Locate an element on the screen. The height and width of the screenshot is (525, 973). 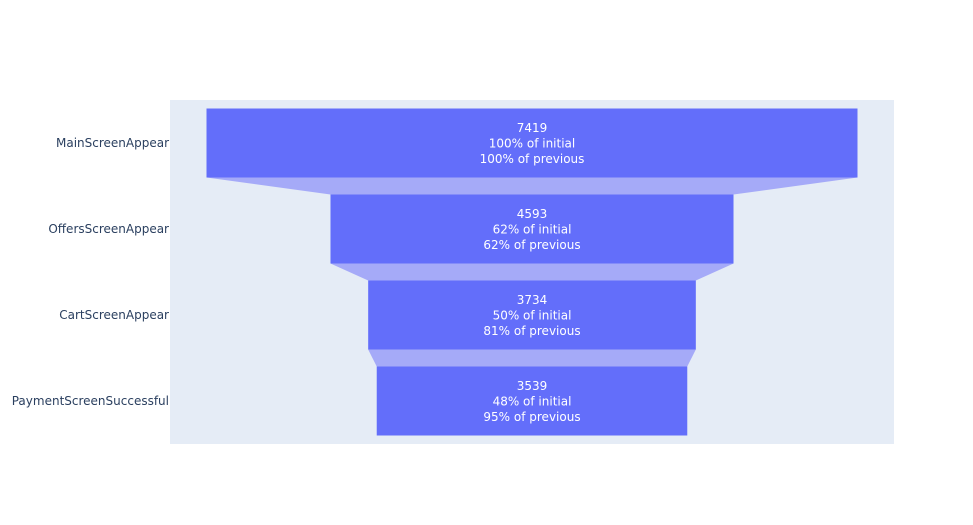
y-tick-label: OffersScreenAppear is located at coordinates (108, 229).